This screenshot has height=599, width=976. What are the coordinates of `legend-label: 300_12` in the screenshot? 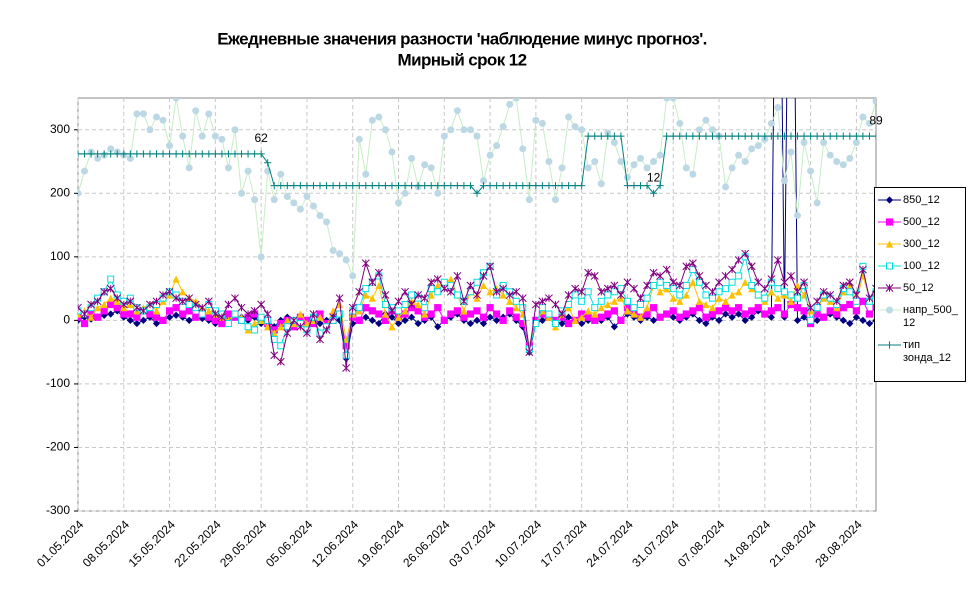 It's located at (921, 244).